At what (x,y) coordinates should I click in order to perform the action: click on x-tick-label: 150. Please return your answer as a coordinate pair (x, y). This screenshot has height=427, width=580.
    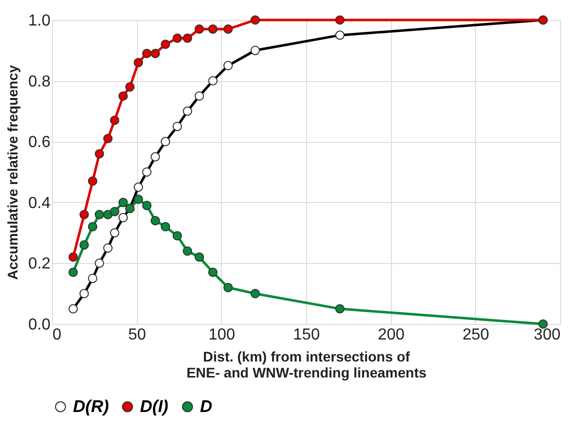
    Looking at the image, I should click on (306, 335).